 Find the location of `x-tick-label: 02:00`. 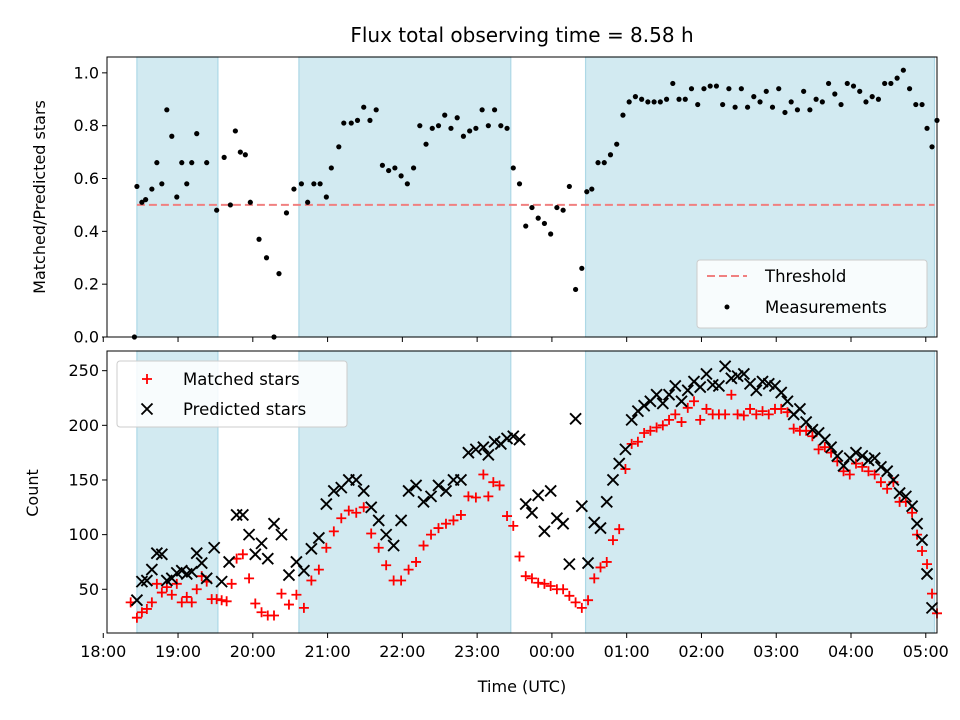

x-tick-label: 02:00 is located at coordinates (701, 651).